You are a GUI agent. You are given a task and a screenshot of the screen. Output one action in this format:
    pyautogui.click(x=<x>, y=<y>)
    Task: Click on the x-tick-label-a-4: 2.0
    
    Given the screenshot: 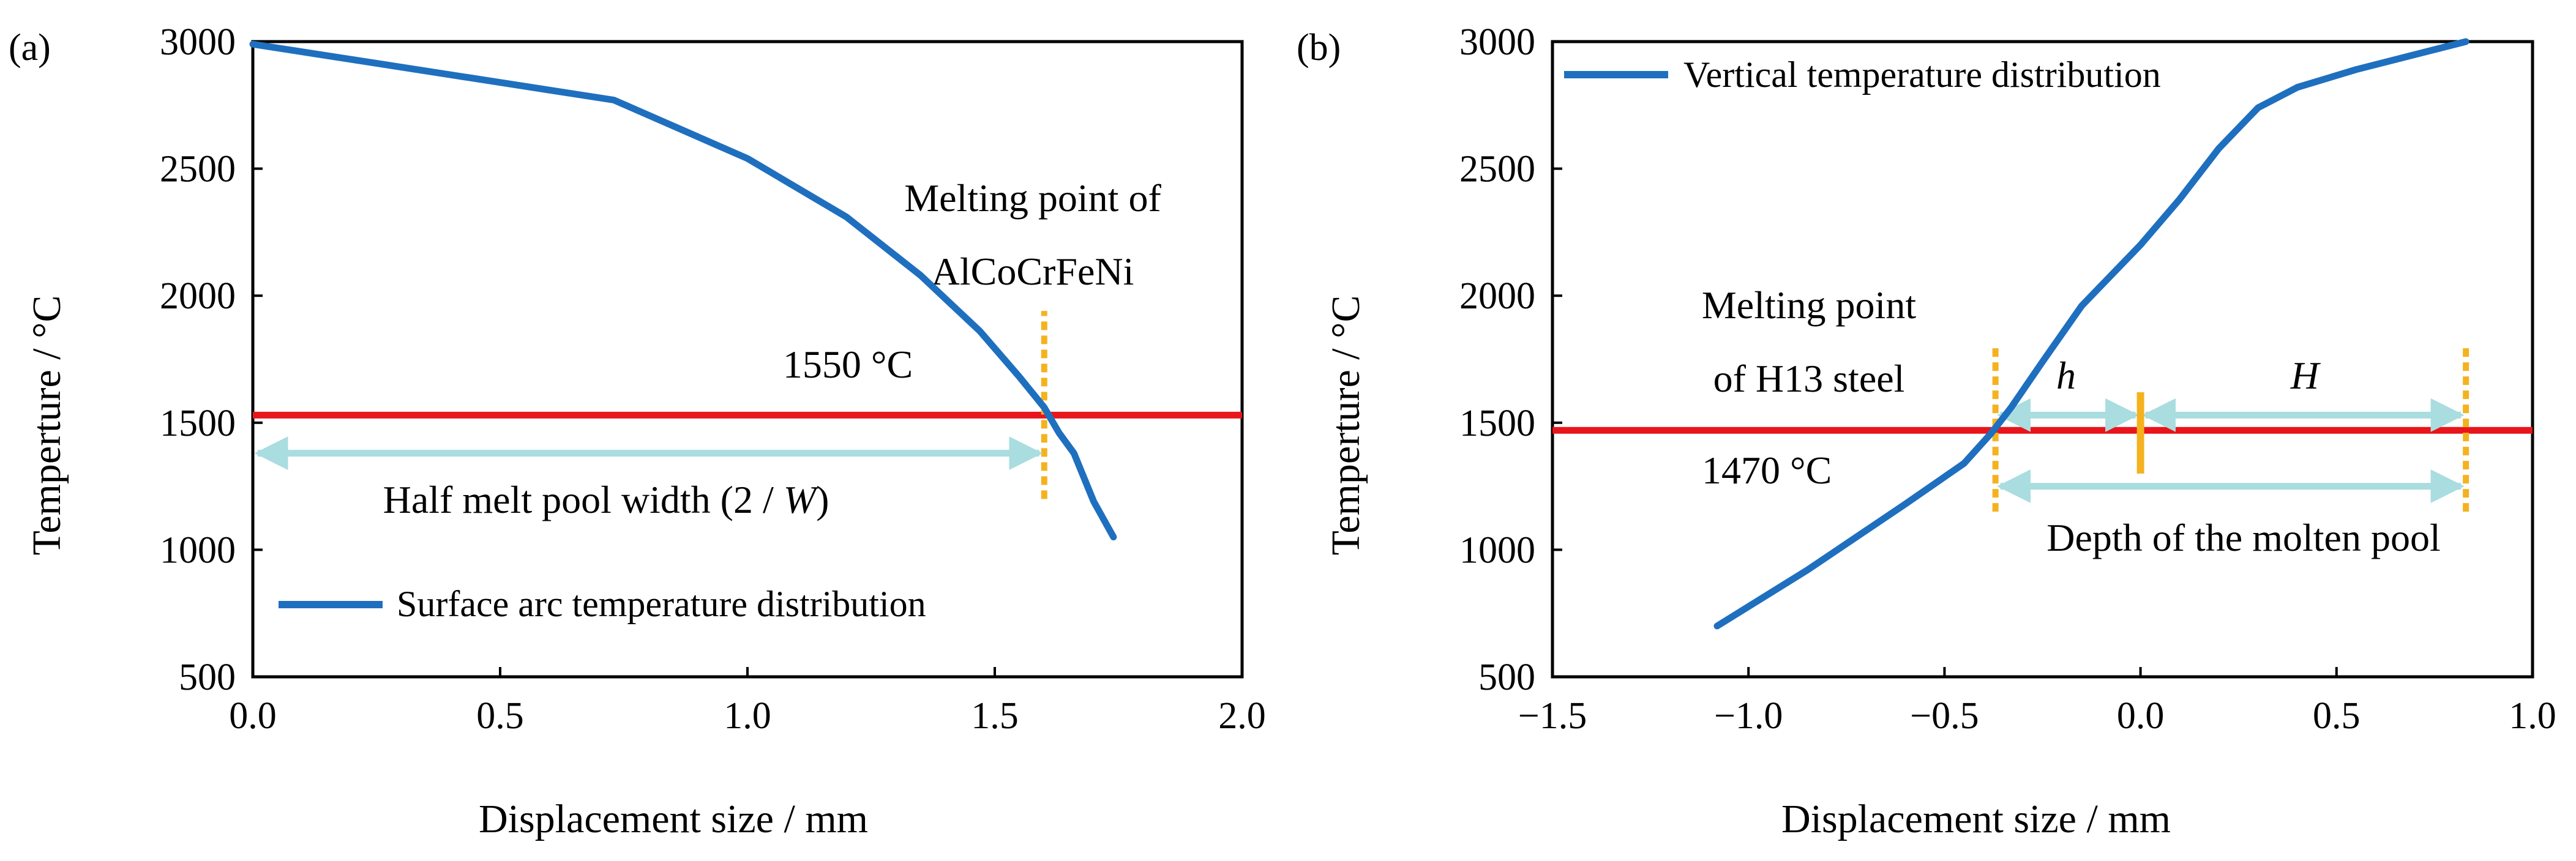 What is the action you would take?
    pyautogui.click(x=1242, y=716)
    